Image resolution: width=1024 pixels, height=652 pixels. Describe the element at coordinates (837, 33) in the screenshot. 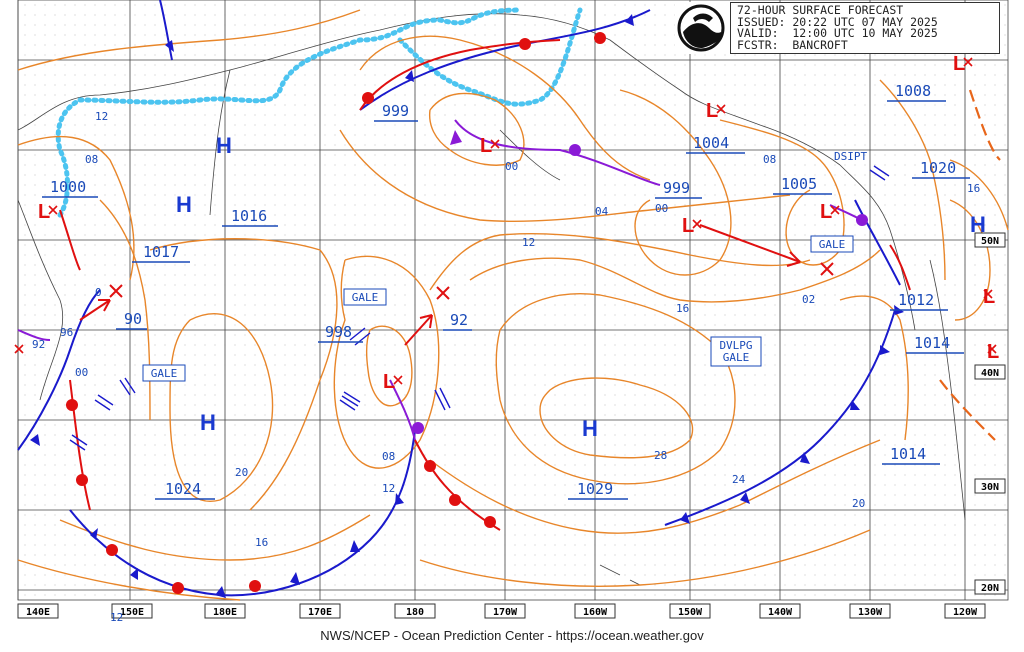

I see `valid-time: VALID: 12:00 UTC 10 MAY 2025` at that location.